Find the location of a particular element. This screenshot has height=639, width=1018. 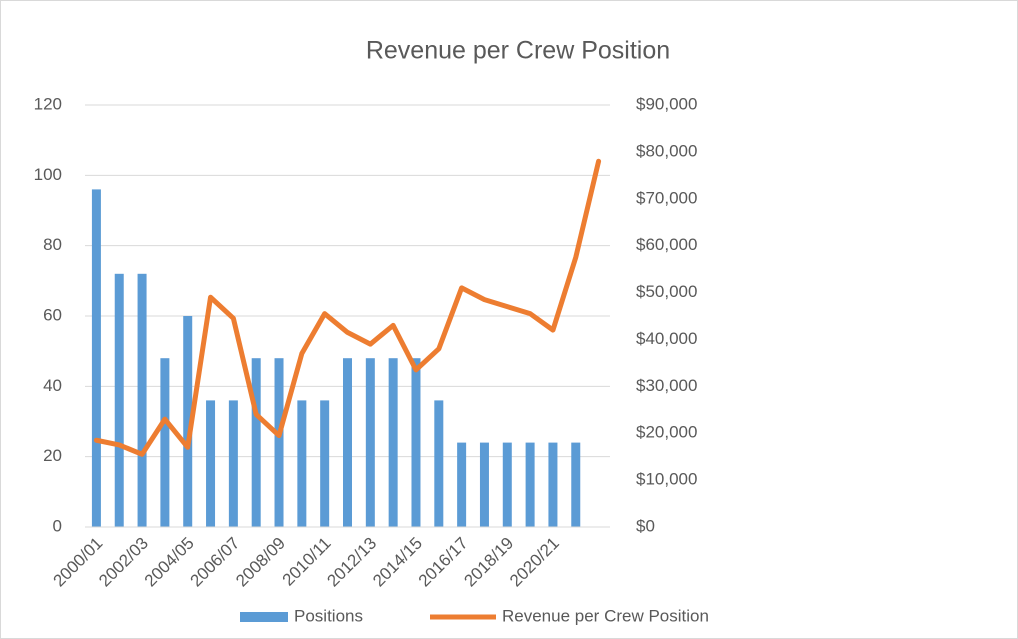

y2-tick-label: $20,000 is located at coordinates (666, 432).